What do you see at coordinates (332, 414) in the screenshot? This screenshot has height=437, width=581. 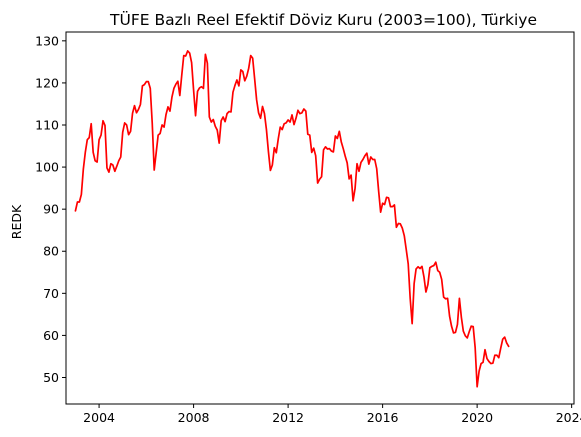 I see `x-axis: 2004 2008 2012 2016 2020 2024` at bounding box center [332, 414].